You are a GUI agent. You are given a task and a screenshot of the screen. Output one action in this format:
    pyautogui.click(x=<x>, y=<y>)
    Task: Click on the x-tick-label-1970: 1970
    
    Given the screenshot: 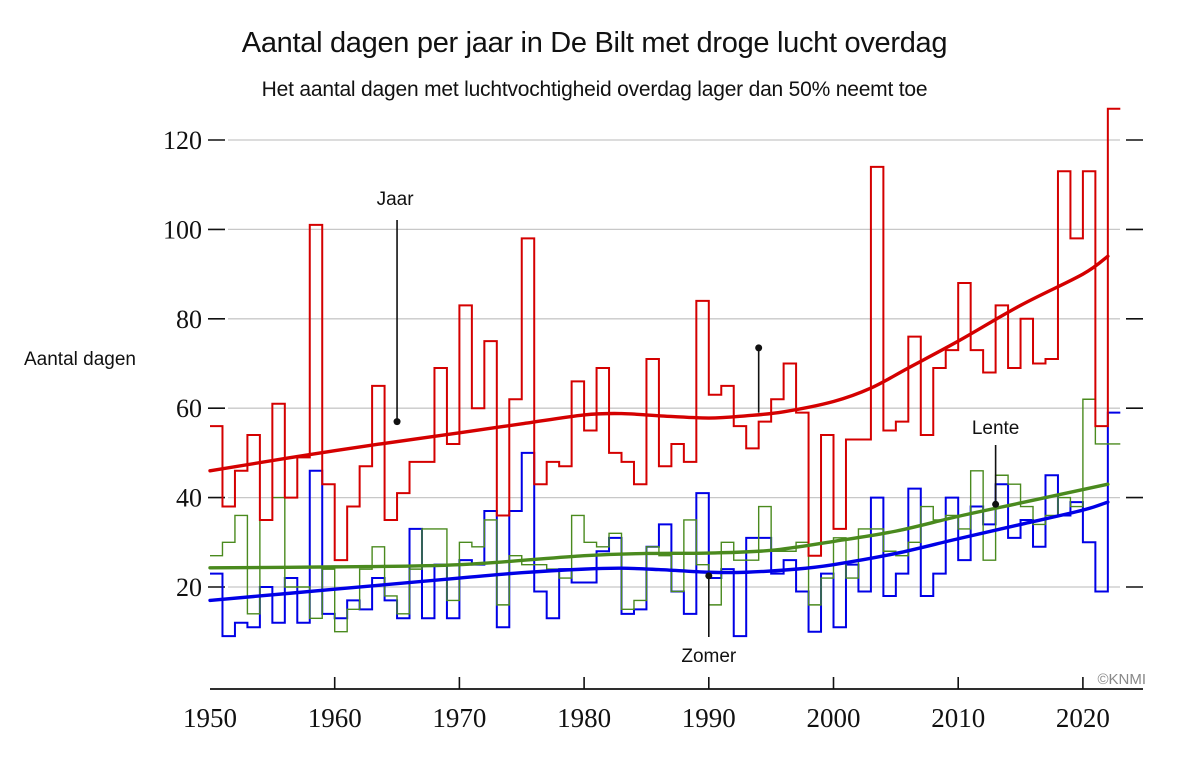 What is the action you would take?
    pyautogui.click(x=459, y=718)
    